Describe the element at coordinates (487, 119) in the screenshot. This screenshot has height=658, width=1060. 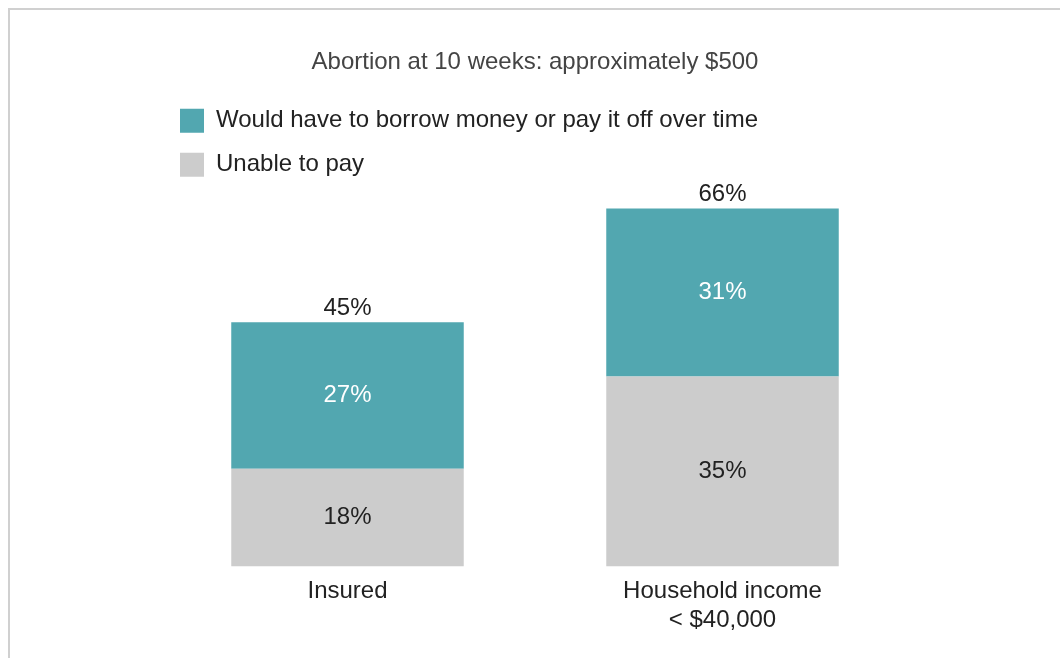
I see `legend-label: Would have to borrow money or pay it off over time` at that location.